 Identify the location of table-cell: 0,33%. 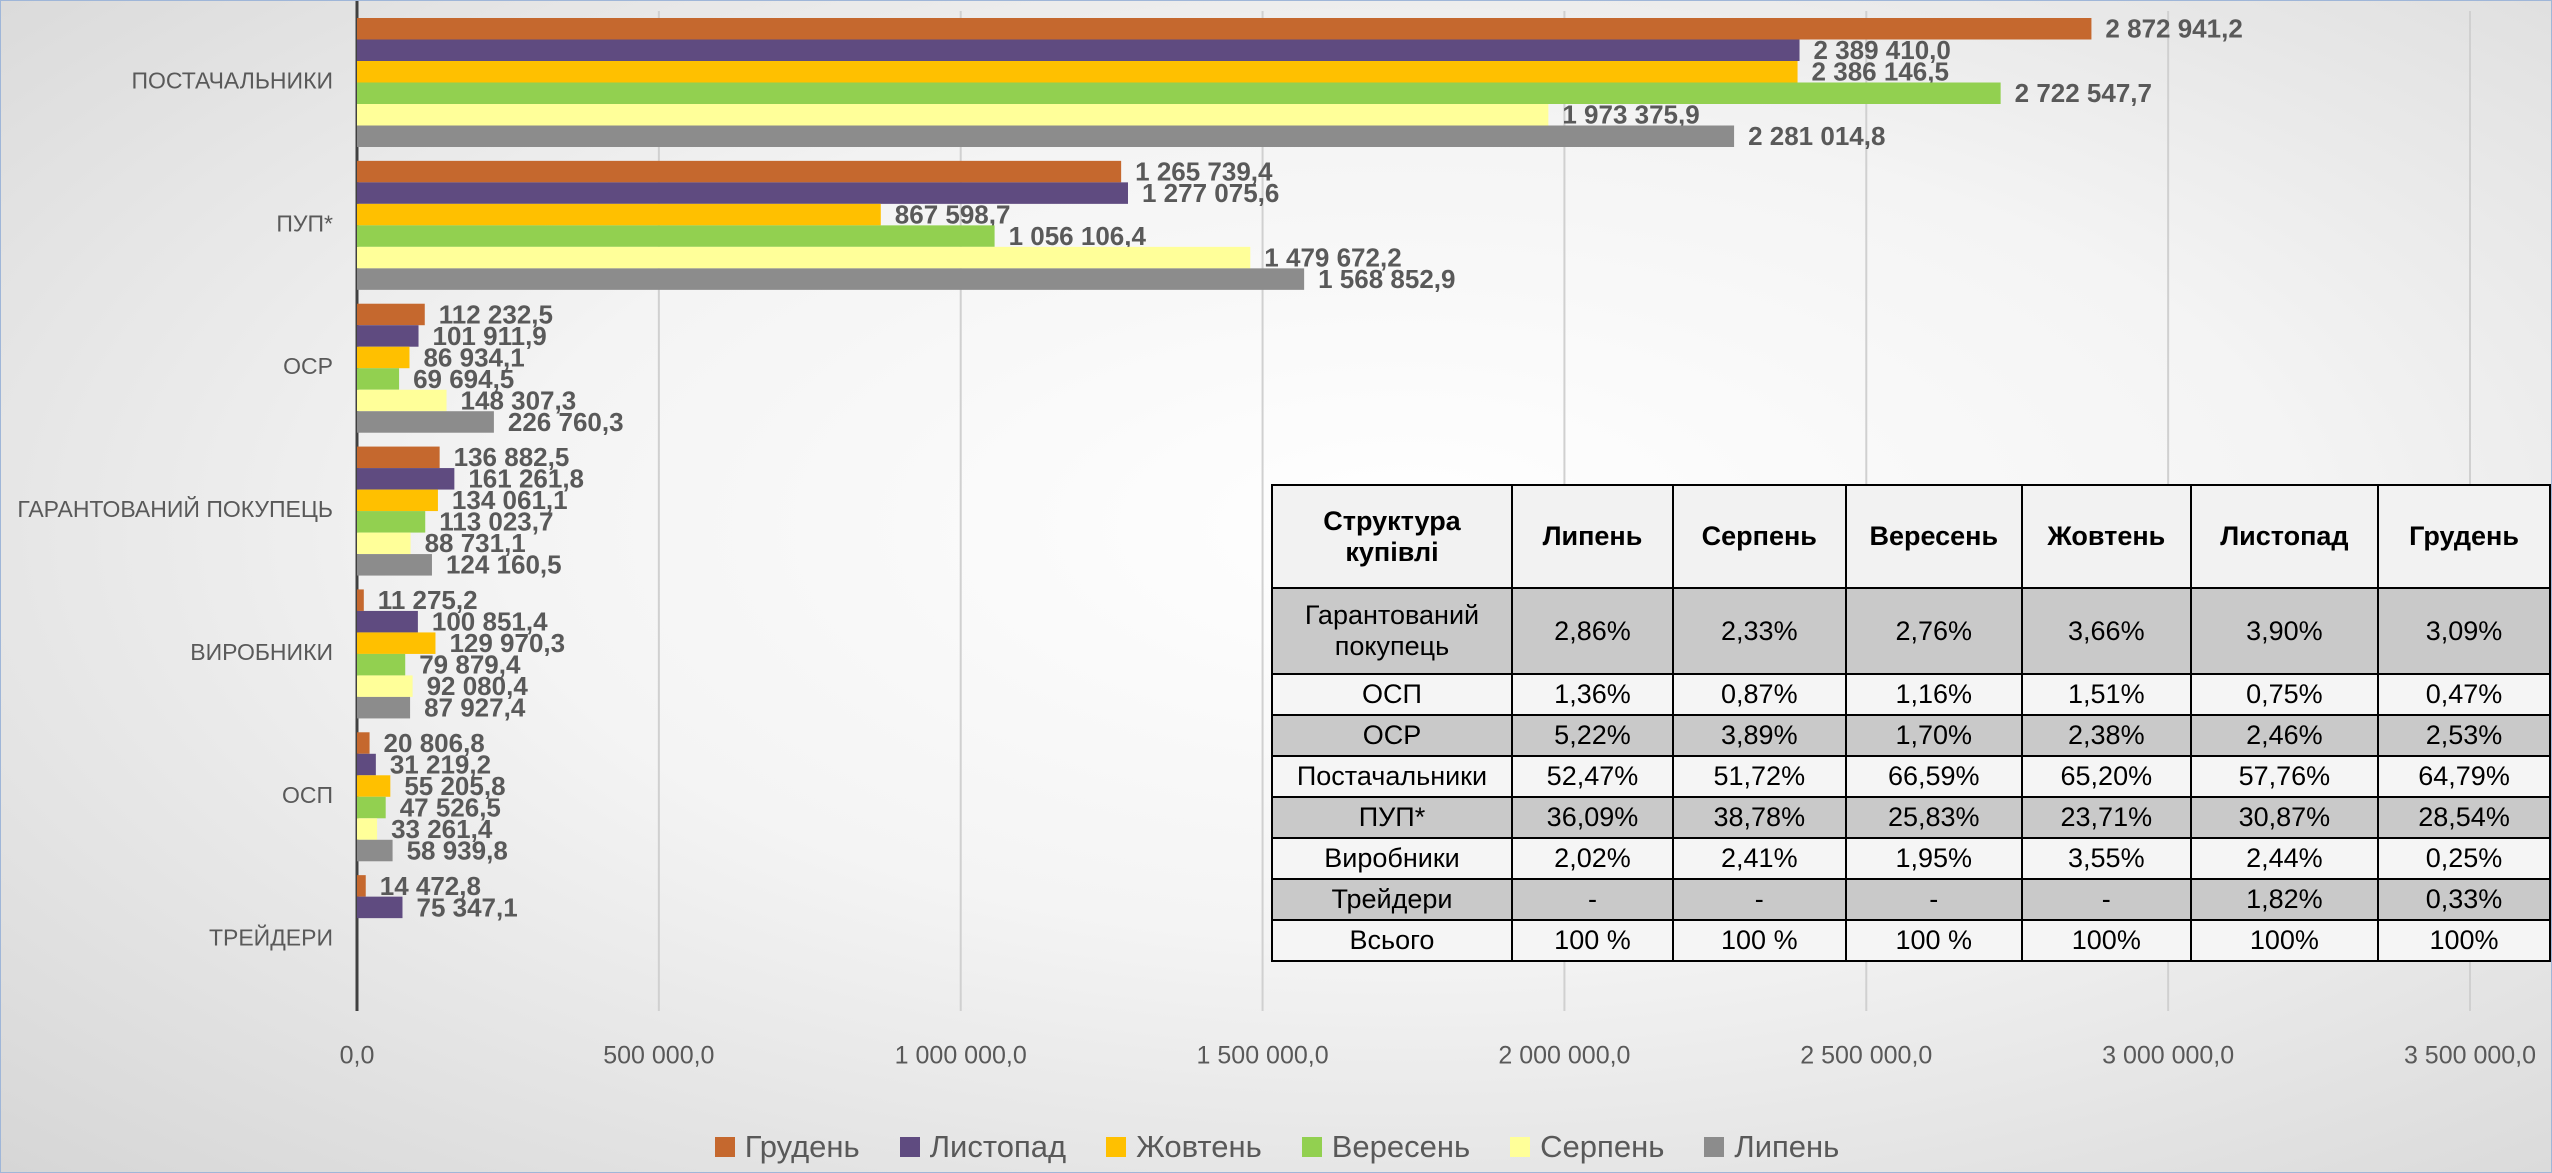
(2464, 899).